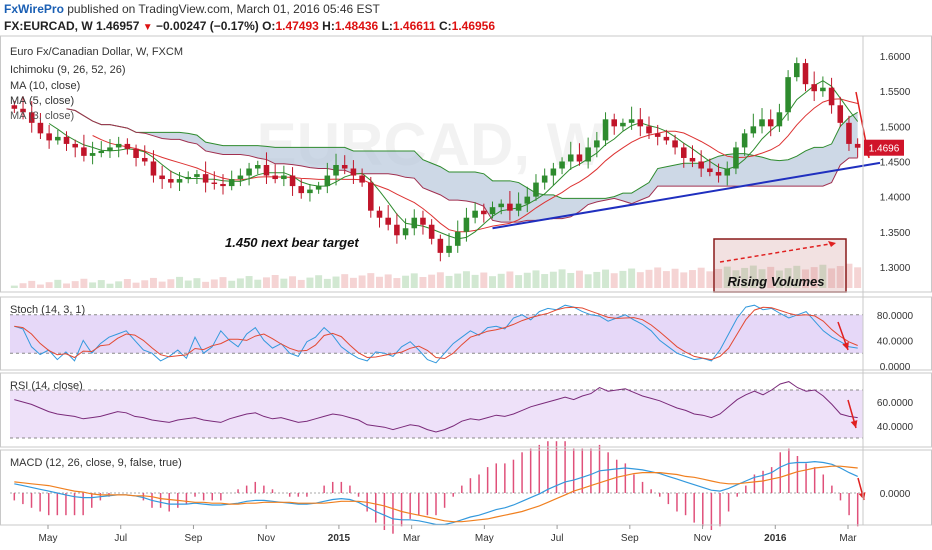 The height and width of the screenshot is (550, 932). What do you see at coordinates (832, 244) in the screenshot?
I see `volume-arrow-head` at bounding box center [832, 244].